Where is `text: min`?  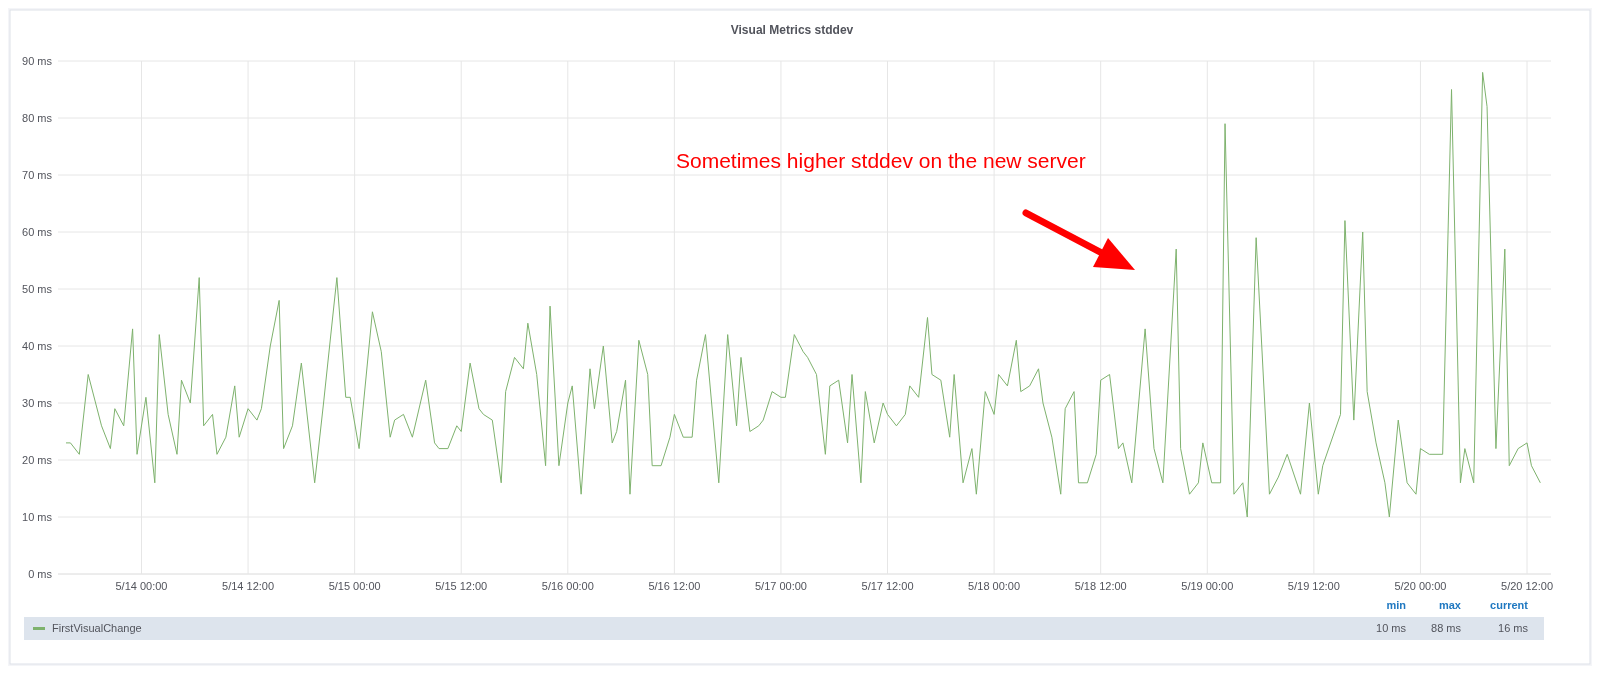
text: min is located at coordinates (1396, 605).